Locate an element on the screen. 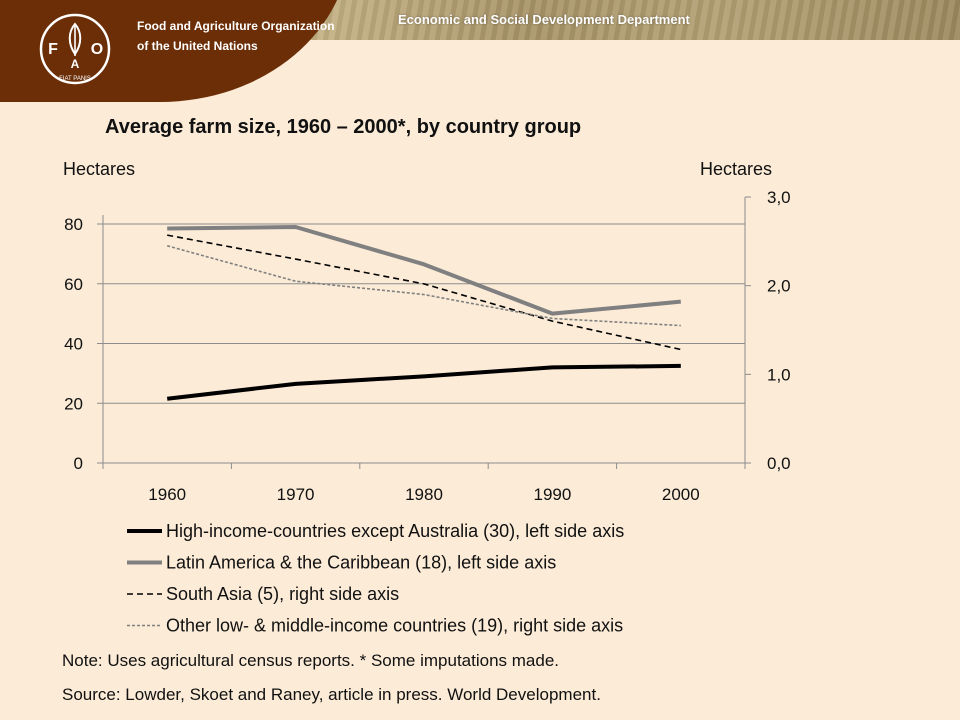 This screenshot has width=960, height=720. logo-letter-f: F is located at coordinates (53, 49).